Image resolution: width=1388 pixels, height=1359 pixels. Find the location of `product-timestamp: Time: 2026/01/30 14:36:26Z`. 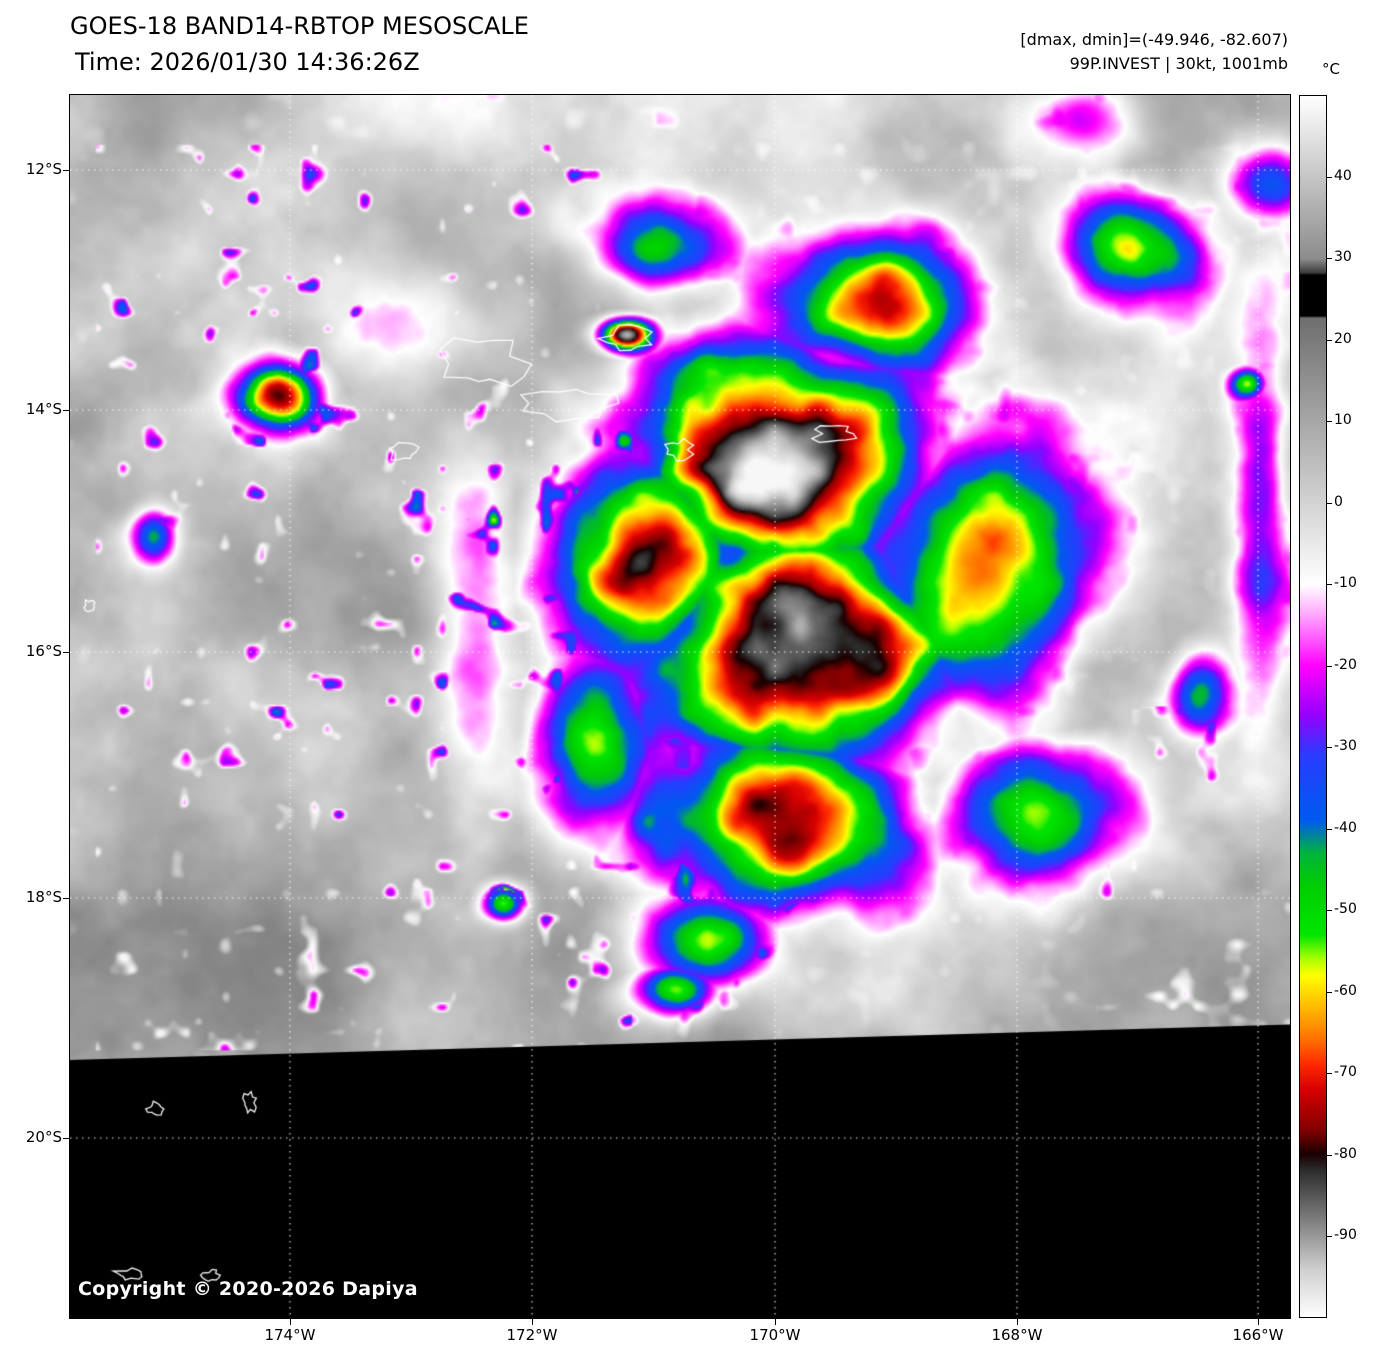

product-timestamp: Time: 2026/01/30 14:36:26Z is located at coordinates (247, 62).